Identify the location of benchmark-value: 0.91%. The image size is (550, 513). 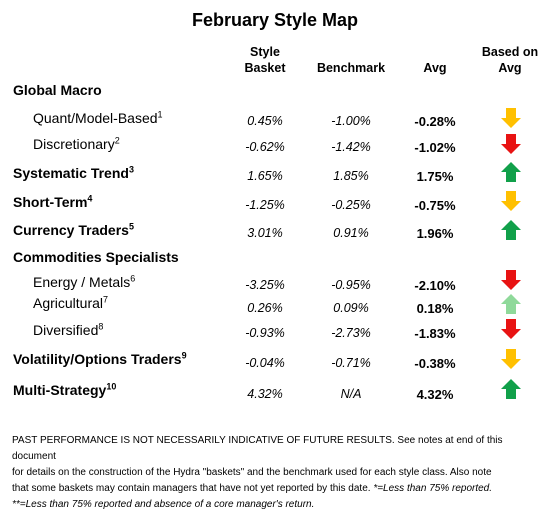
(351, 233).